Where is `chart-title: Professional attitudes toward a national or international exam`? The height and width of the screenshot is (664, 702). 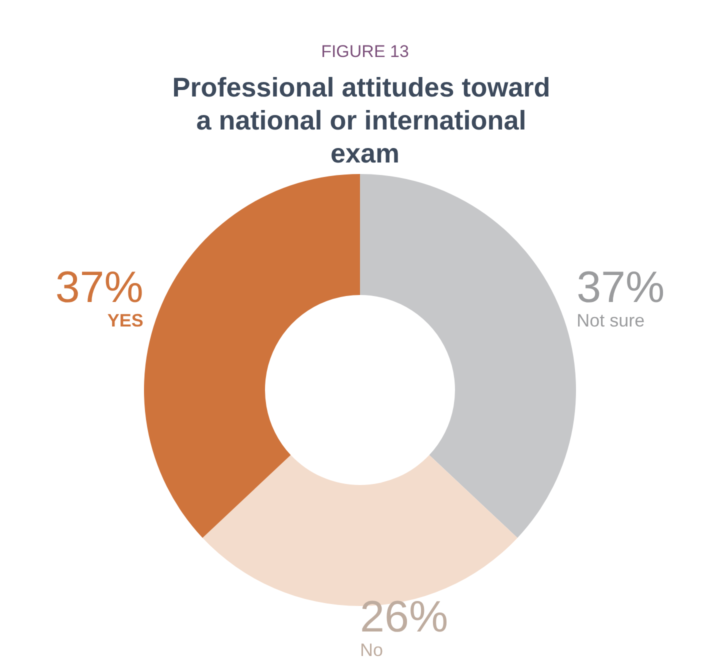 chart-title: Professional attitudes toward a national or international exam is located at coordinates (365, 120).